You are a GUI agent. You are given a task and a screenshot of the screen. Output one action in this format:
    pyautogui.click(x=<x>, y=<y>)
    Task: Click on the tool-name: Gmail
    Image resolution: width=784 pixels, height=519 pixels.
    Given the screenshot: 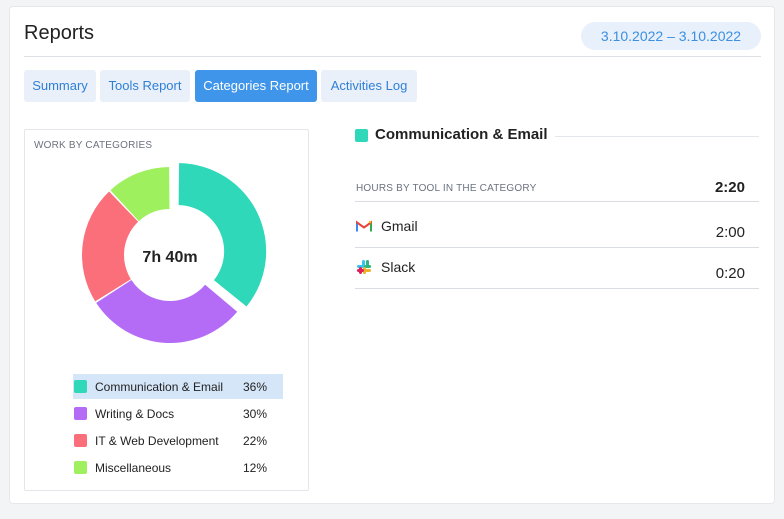 What is the action you would take?
    pyautogui.click(x=399, y=226)
    